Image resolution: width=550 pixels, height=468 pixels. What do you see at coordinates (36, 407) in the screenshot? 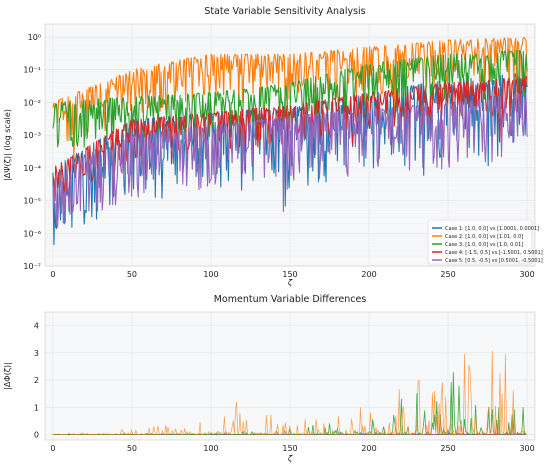
I see `chart2-y-tick-label: 1` at bounding box center [36, 407].